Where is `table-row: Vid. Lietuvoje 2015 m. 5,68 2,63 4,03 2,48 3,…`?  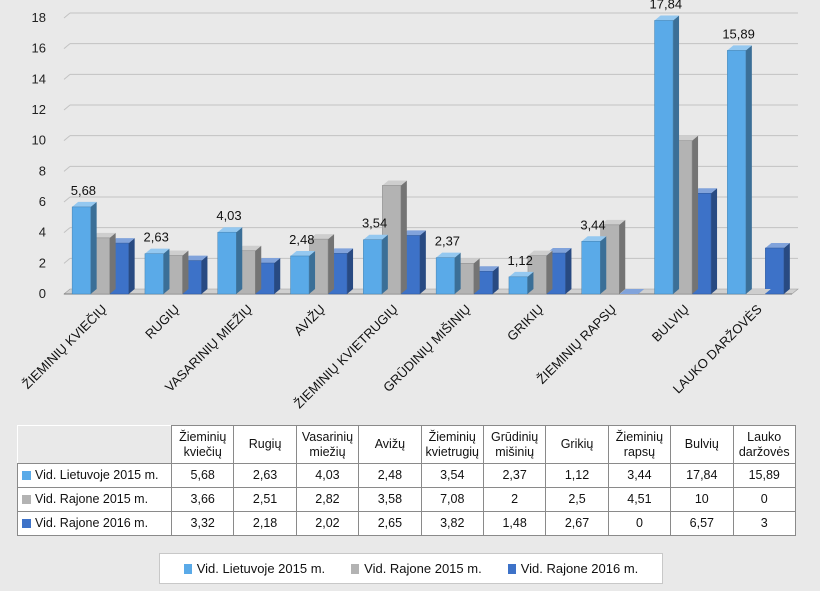
table-row: Vid. Lietuvoje 2015 m. 5,68 2,63 4,03 2,48 3,… is located at coordinates (406, 475).